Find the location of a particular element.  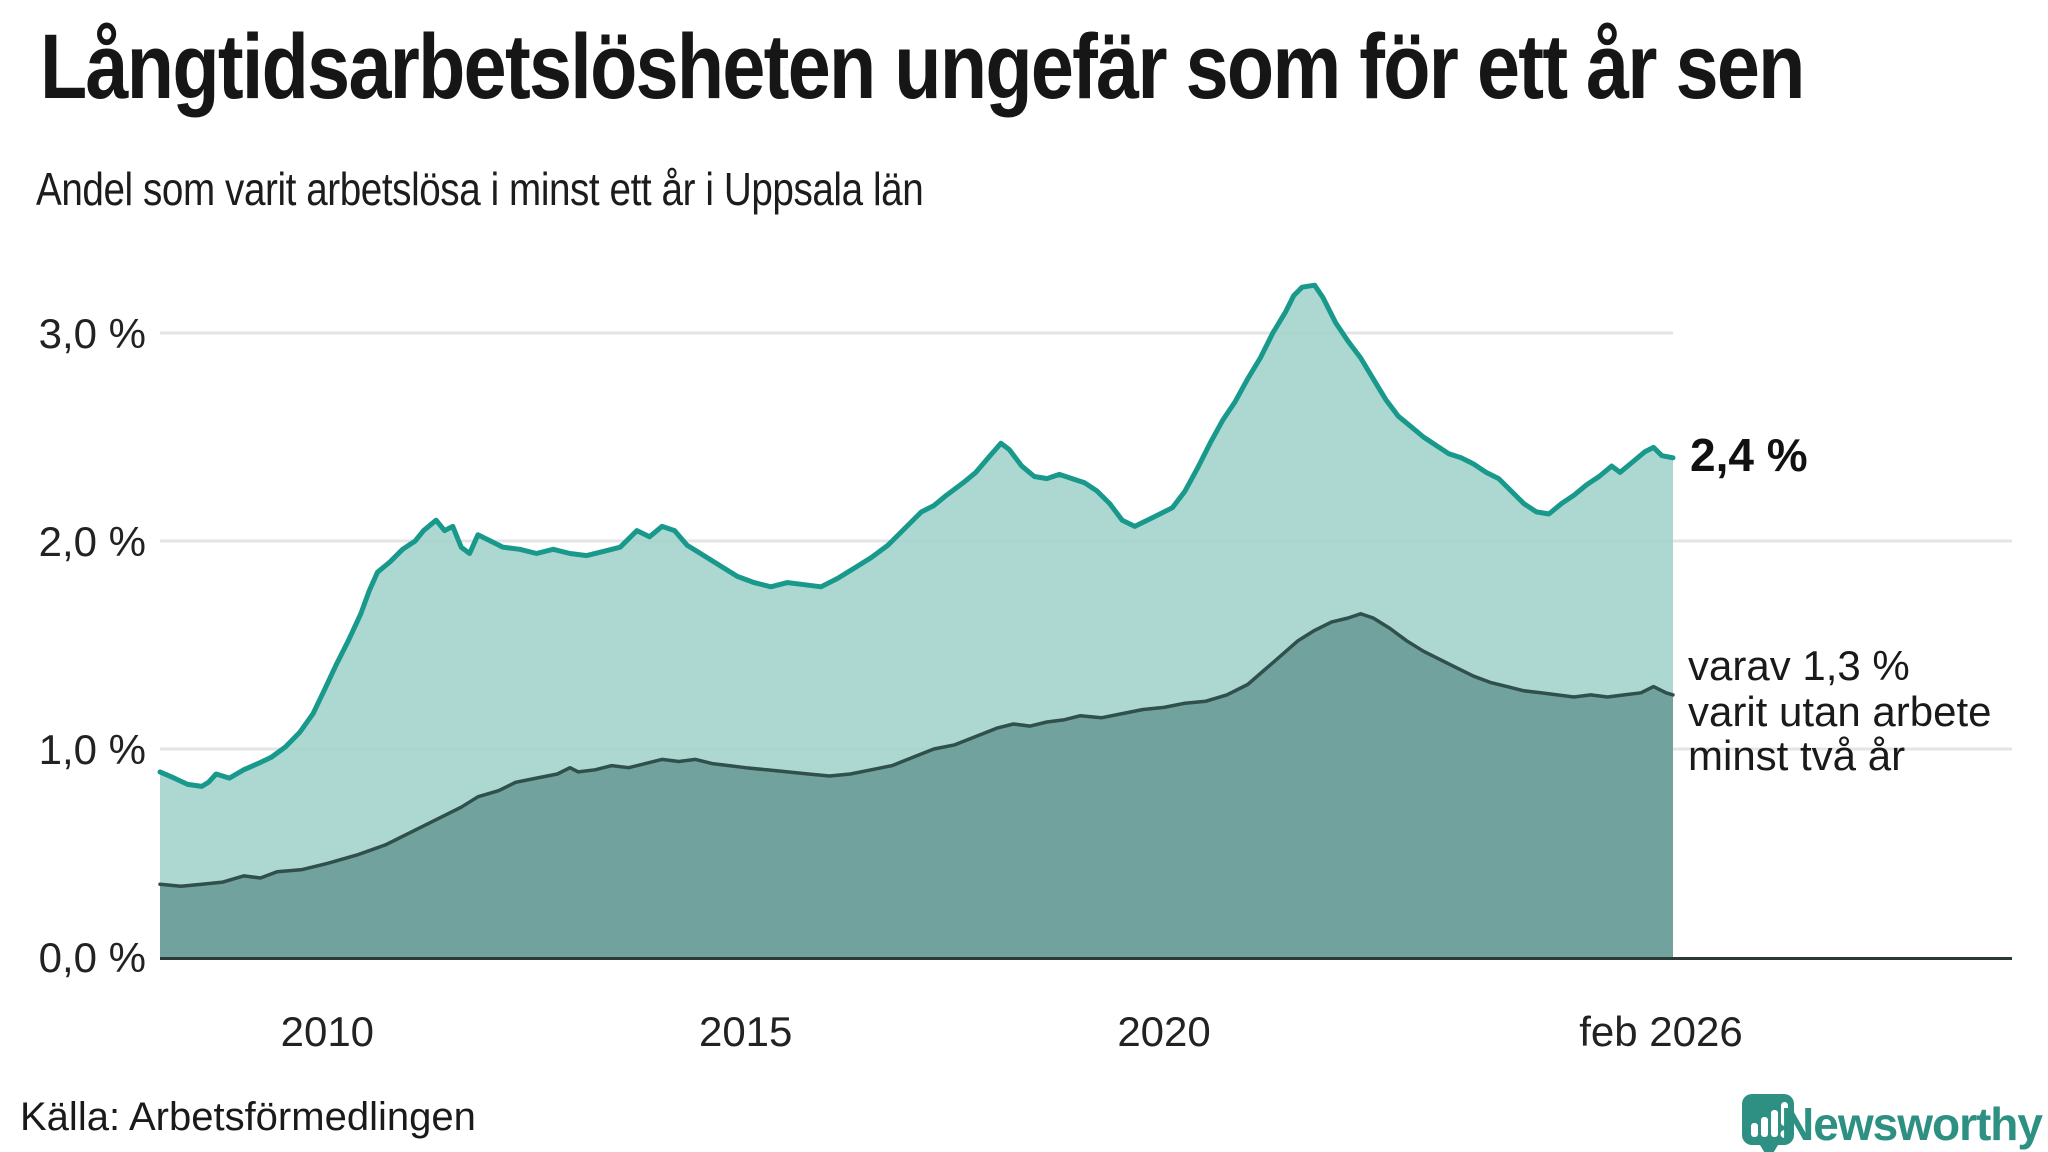

newsworthy-pin-icon is located at coordinates (1768, 1123).